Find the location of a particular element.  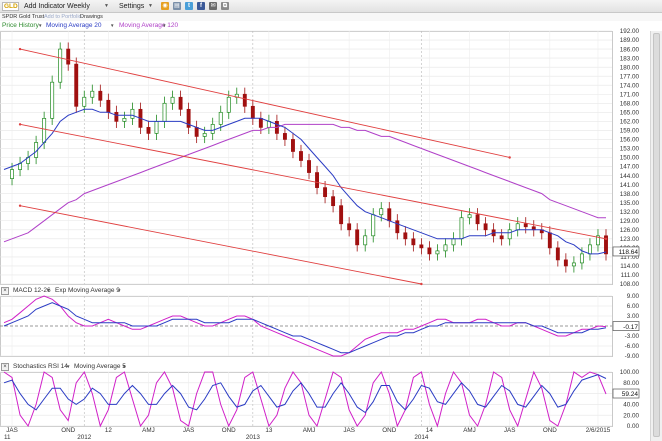

vertical-scrollbar is located at coordinates (656, 236).